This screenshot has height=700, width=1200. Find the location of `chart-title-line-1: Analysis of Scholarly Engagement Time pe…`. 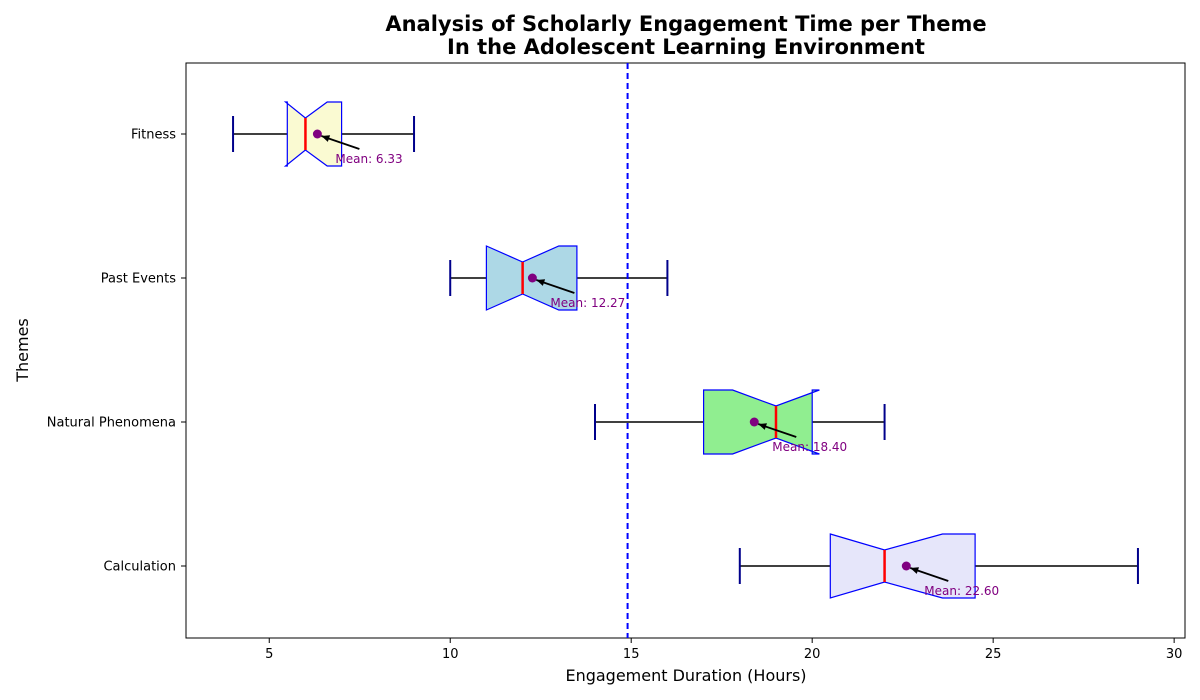

chart-title-line-1: Analysis of Scholarly Engagement Time pe… is located at coordinates (685, 24).